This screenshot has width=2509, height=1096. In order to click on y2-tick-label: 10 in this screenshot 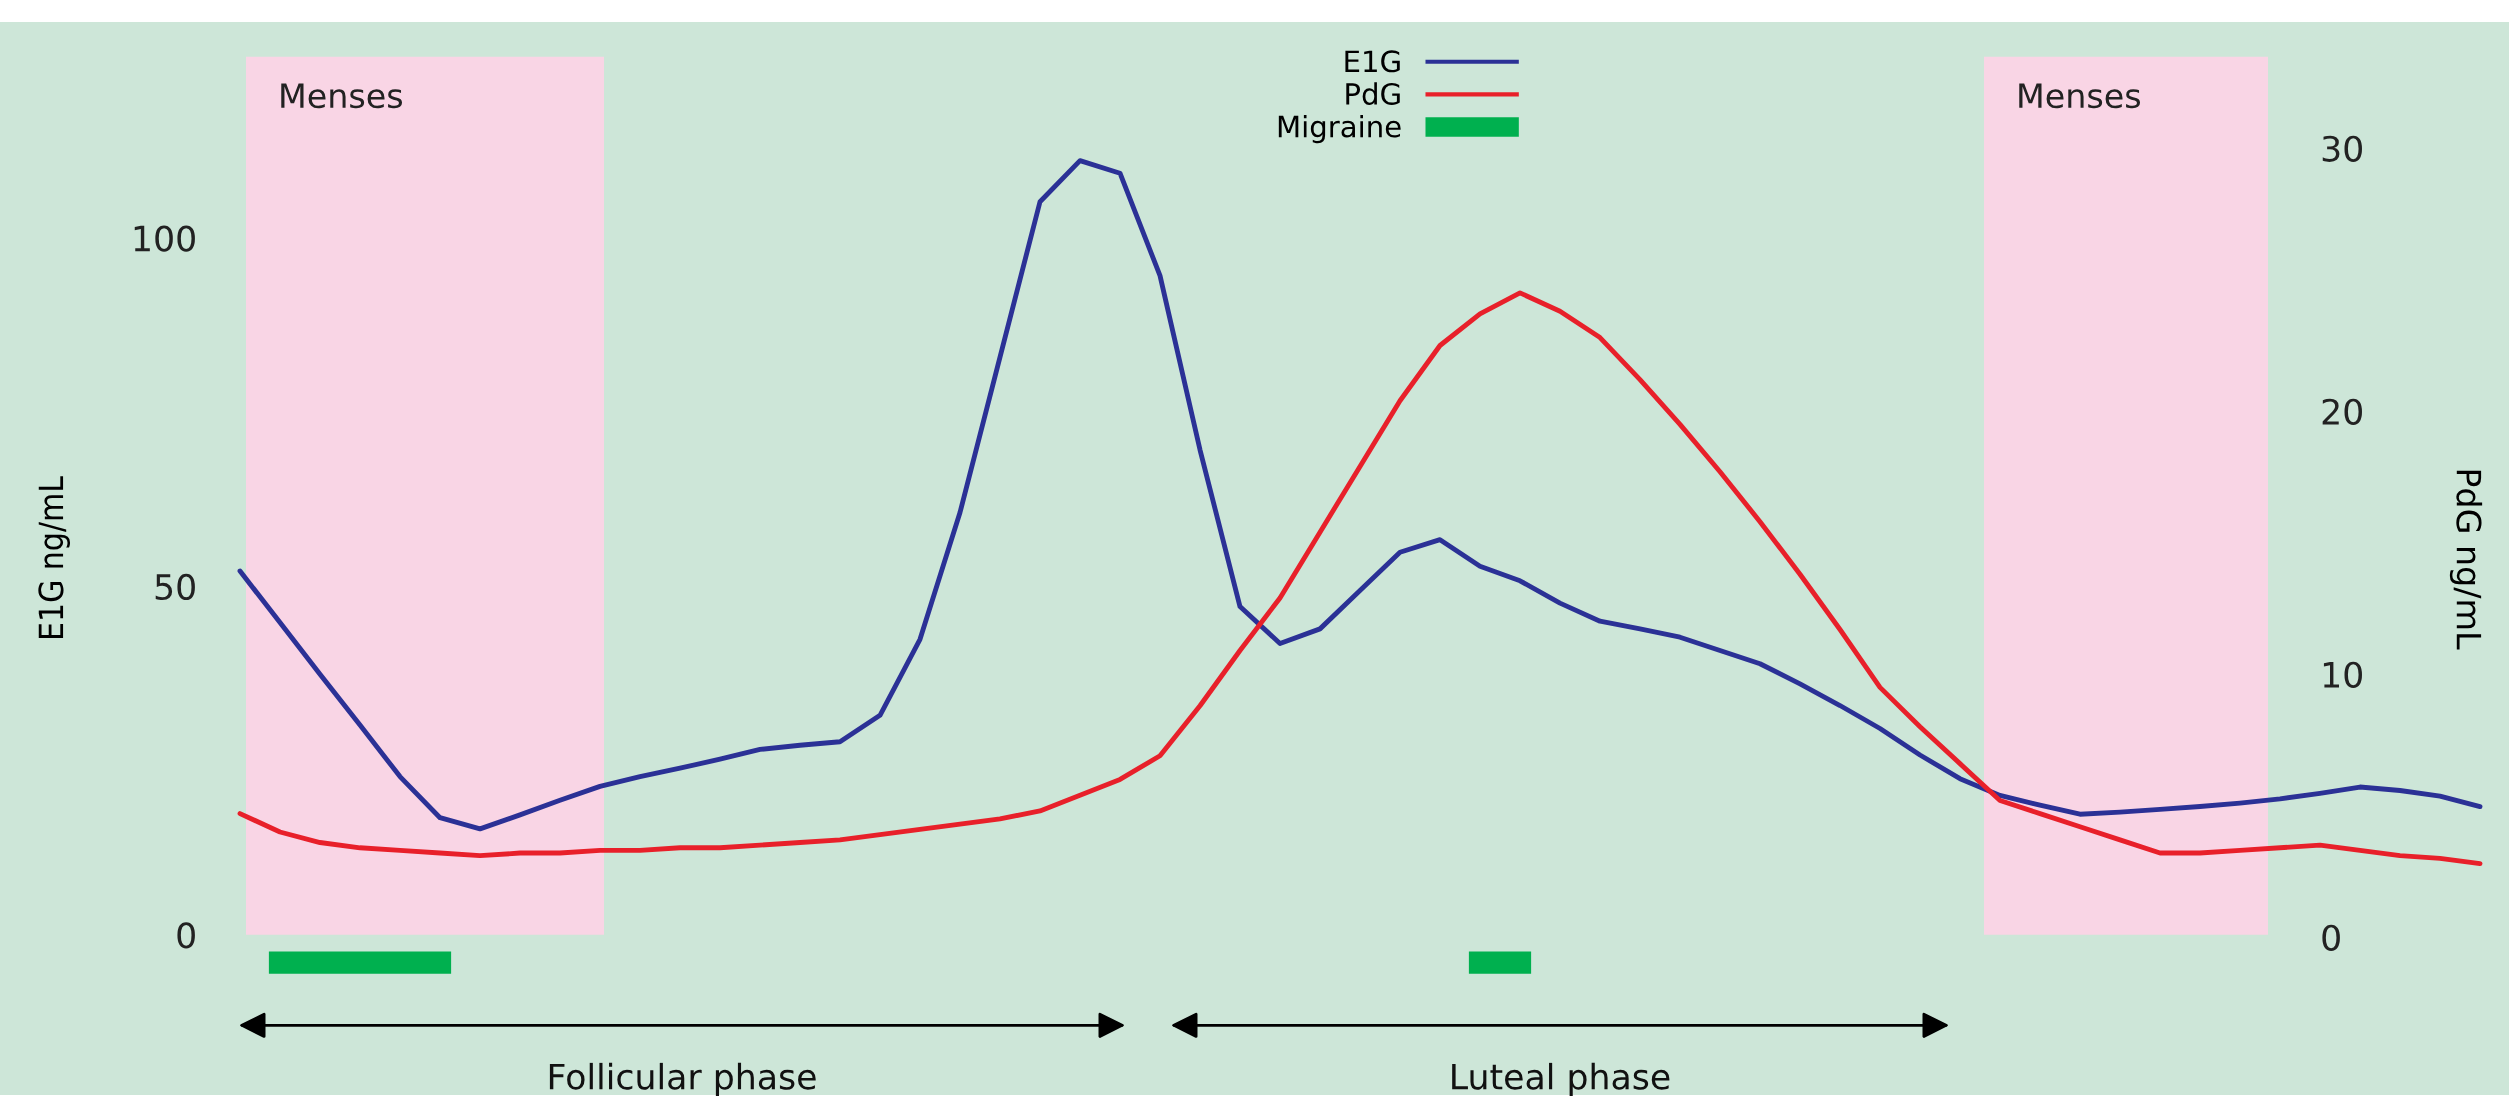, I will do `click(2342, 674)`.